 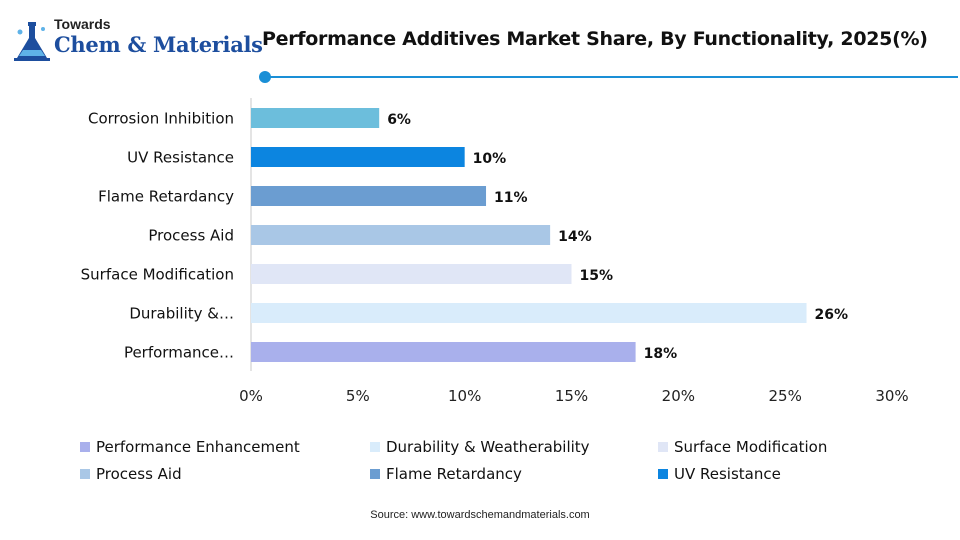 I want to click on x-tick-label: 5%, so click(x=358, y=396).